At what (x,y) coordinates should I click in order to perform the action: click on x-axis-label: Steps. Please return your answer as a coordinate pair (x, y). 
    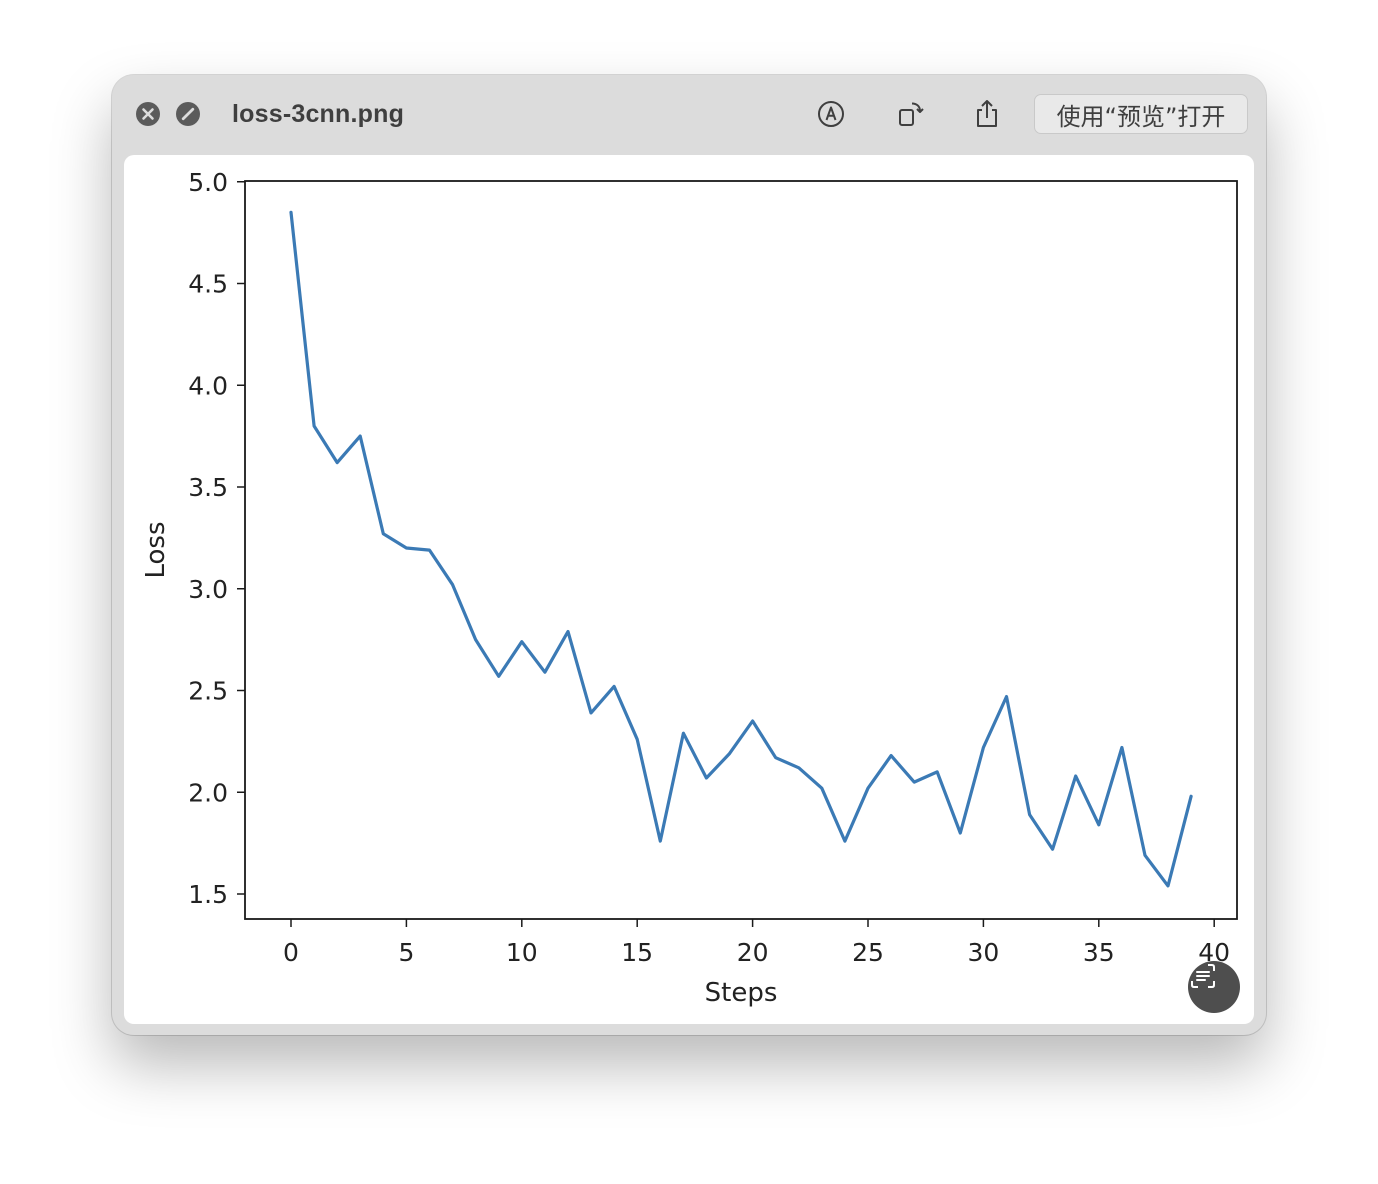
    Looking at the image, I should click on (741, 993).